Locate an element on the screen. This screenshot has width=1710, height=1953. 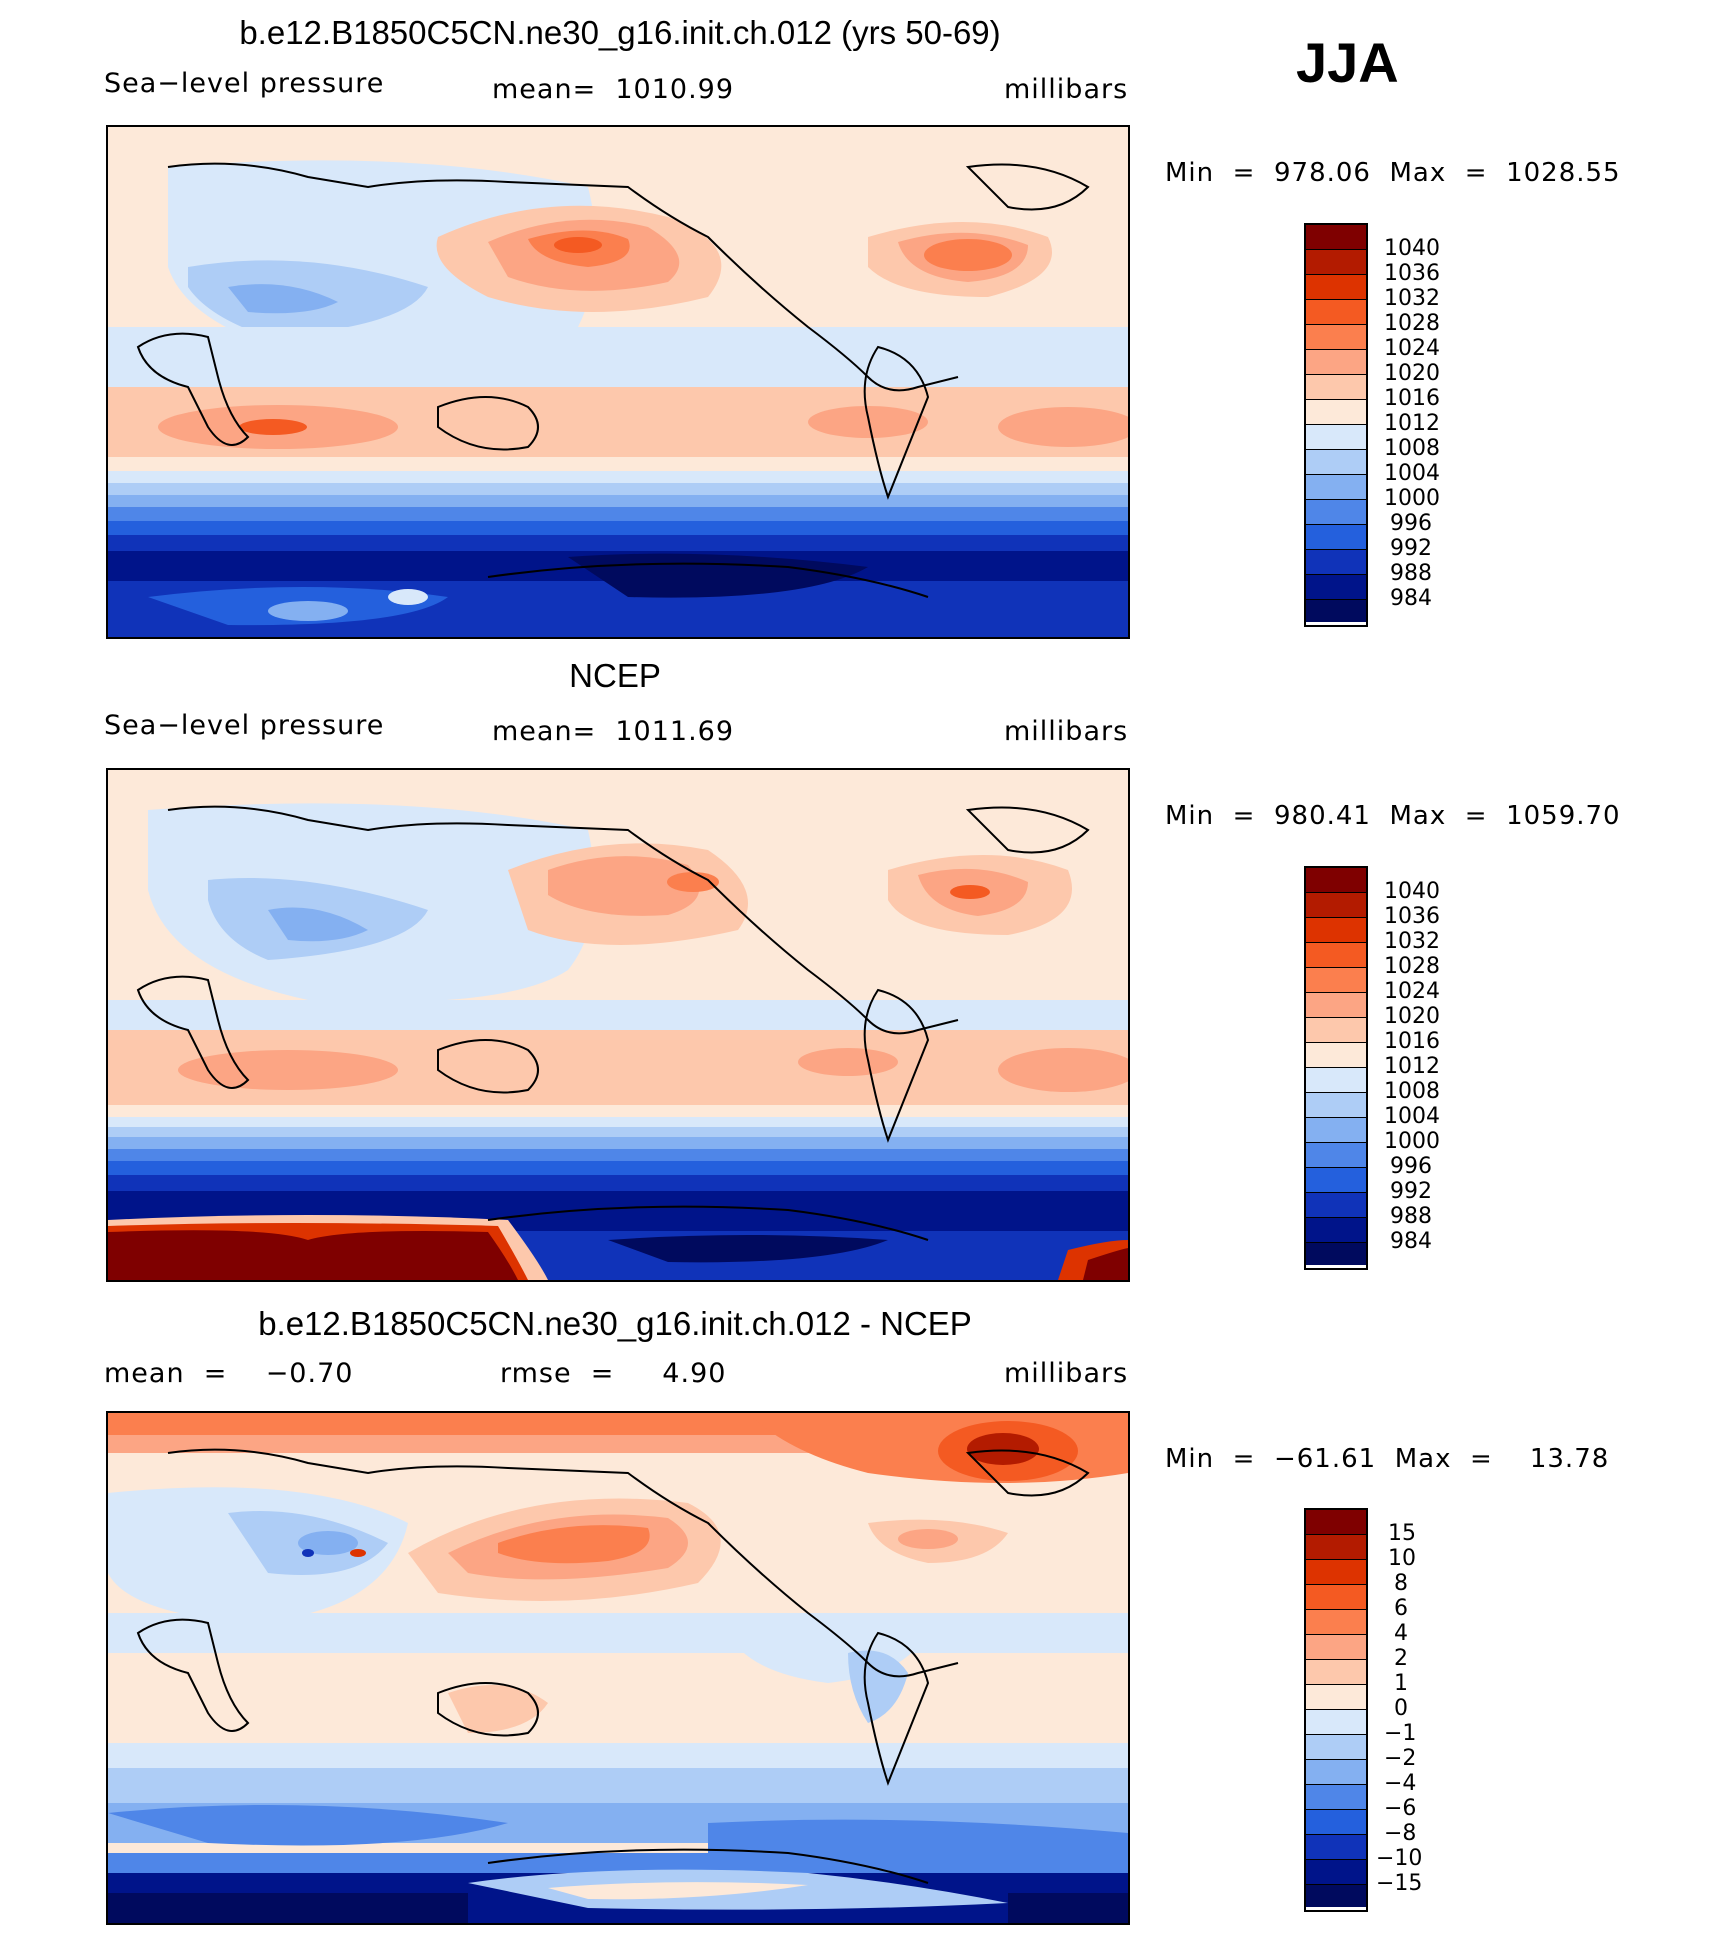
colorbar-tick-label: 15 is located at coordinates (1402, 1533).